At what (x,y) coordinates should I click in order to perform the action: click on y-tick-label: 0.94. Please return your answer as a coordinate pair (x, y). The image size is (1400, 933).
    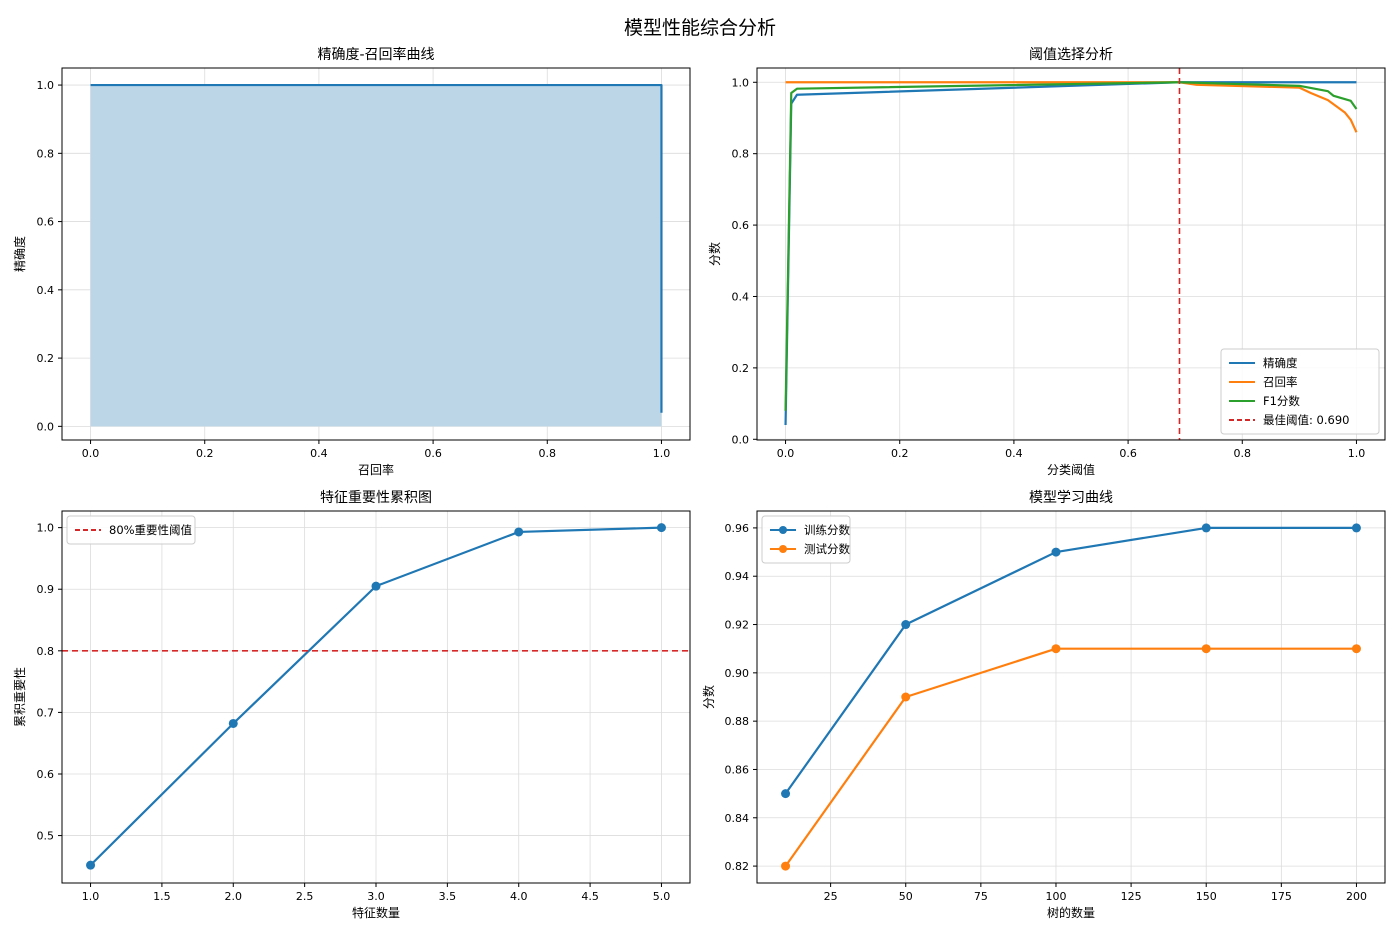
    Looking at the image, I should click on (737, 576).